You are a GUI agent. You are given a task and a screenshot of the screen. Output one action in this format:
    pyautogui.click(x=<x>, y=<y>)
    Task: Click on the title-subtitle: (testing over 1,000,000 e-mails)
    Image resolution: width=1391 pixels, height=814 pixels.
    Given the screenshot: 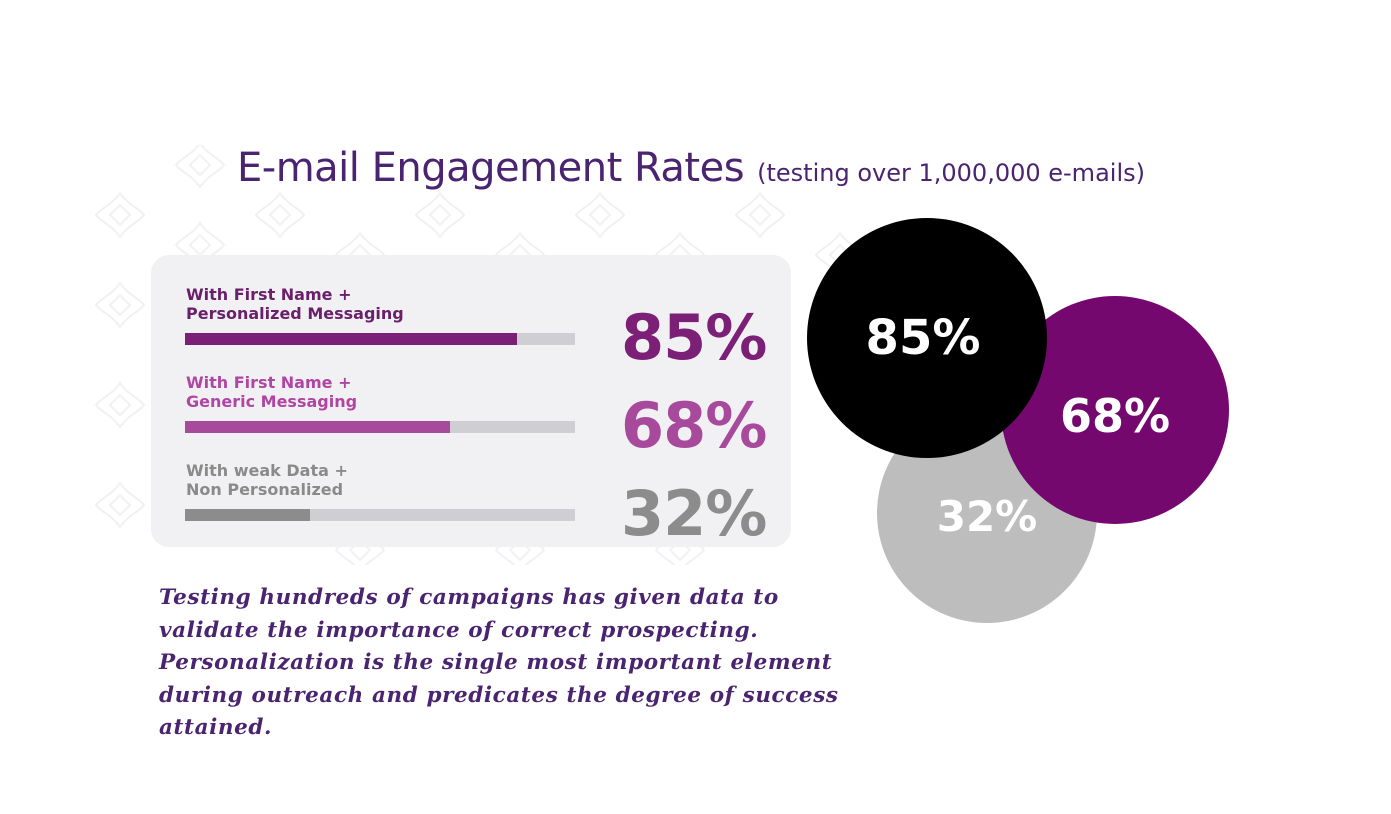 What is the action you would take?
    pyautogui.click(x=951, y=173)
    